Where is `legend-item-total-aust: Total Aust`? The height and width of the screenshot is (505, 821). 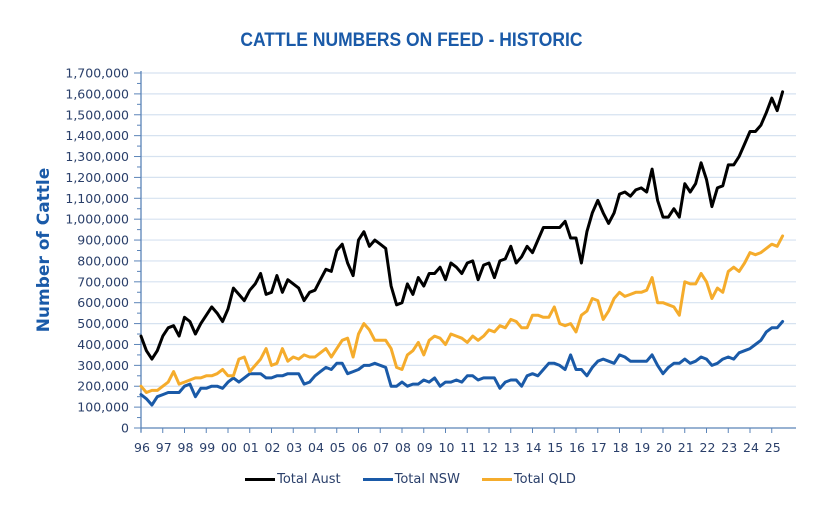
legend-item-total-aust: Total Aust is located at coordinates (293, 479).